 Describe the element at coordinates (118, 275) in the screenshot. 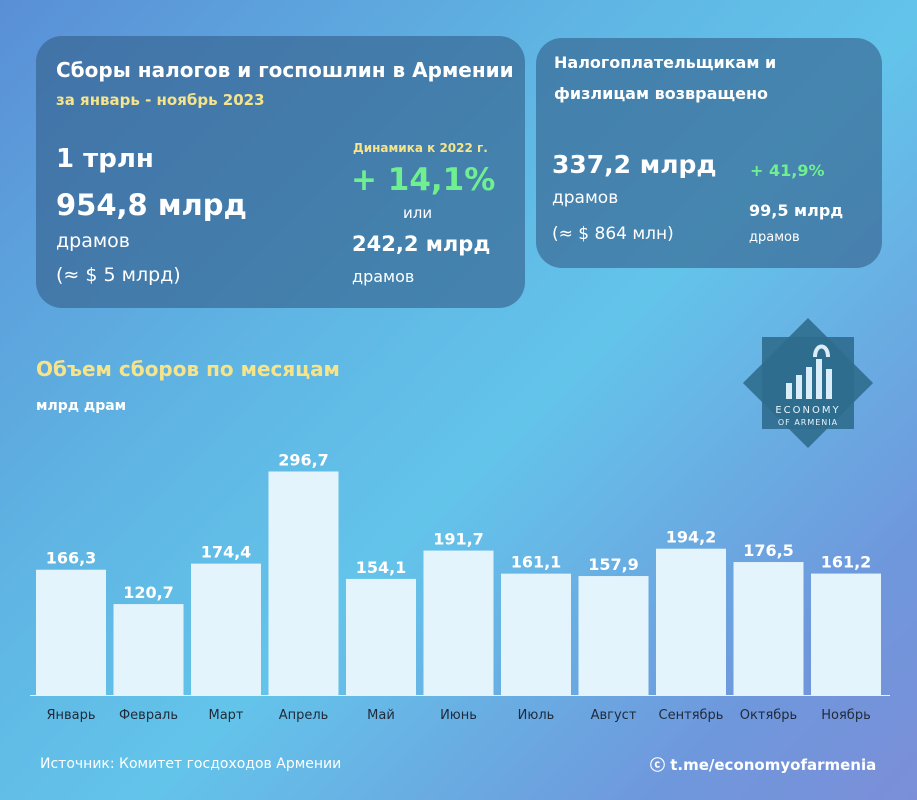

I see `total-amount-usd: (≈ $ 5 млрд)` at that location.